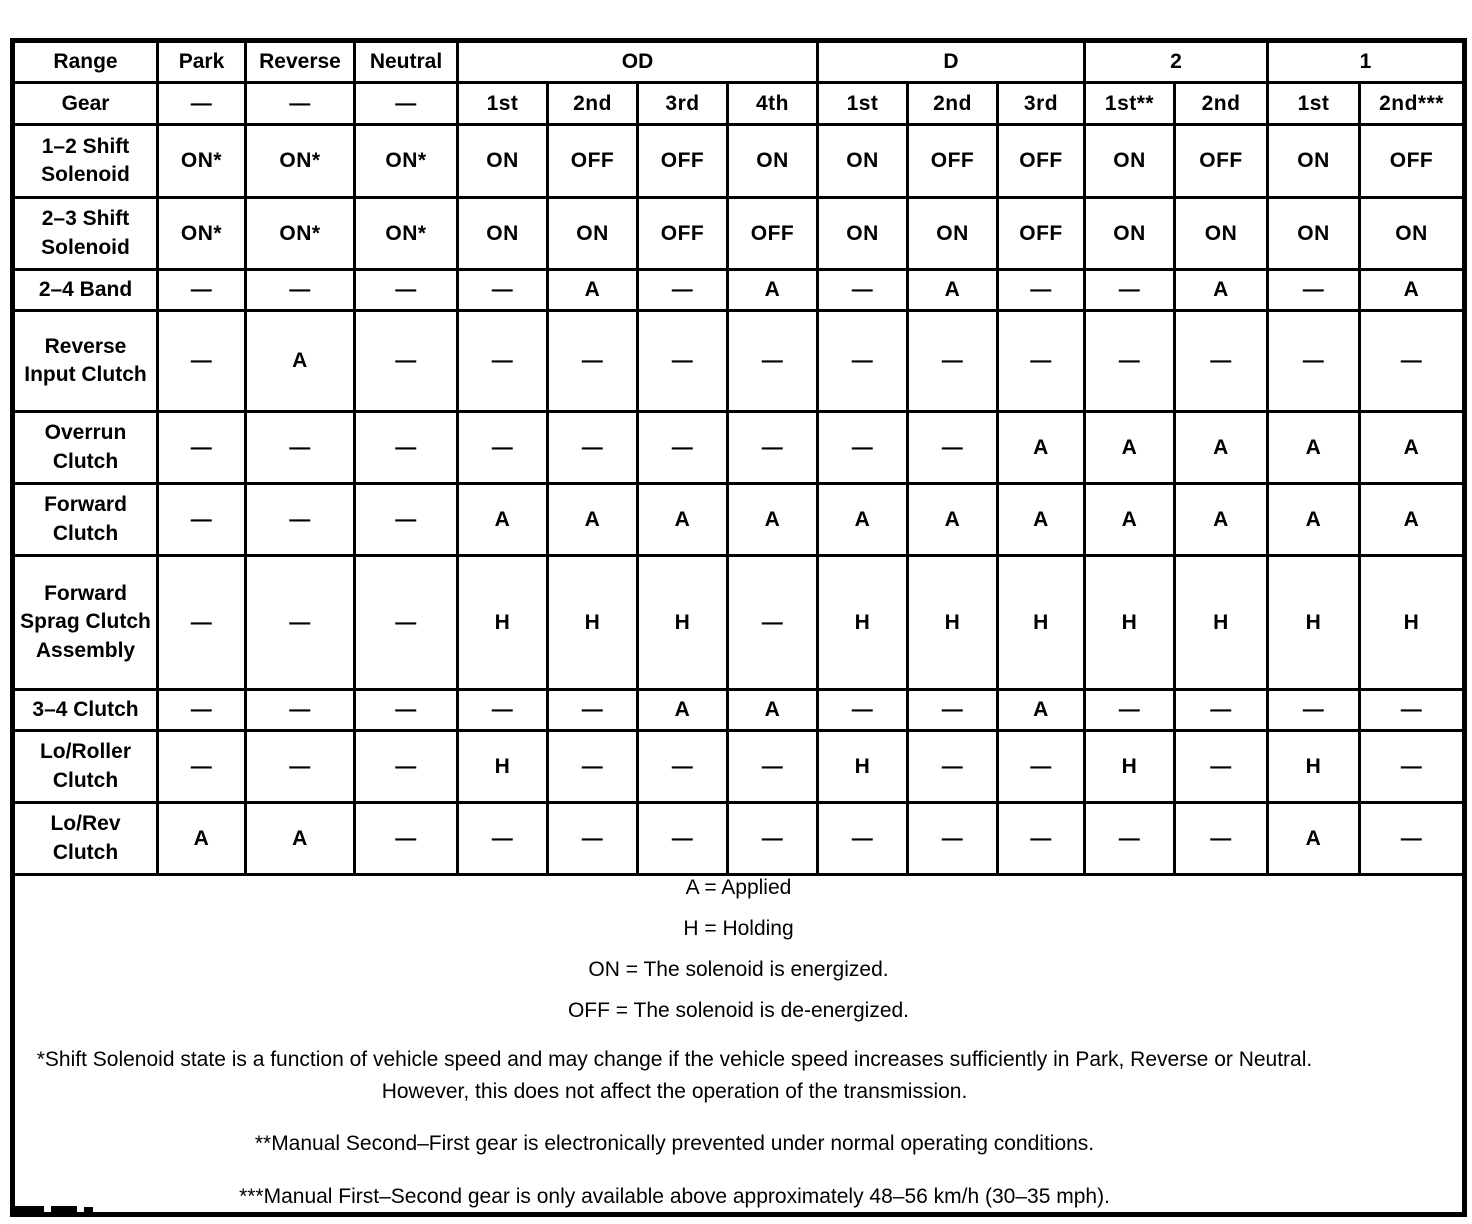  I want to click on table-row: Reverse Input Clutch — A — — — — — — — — — — — —, so click(738, 361).